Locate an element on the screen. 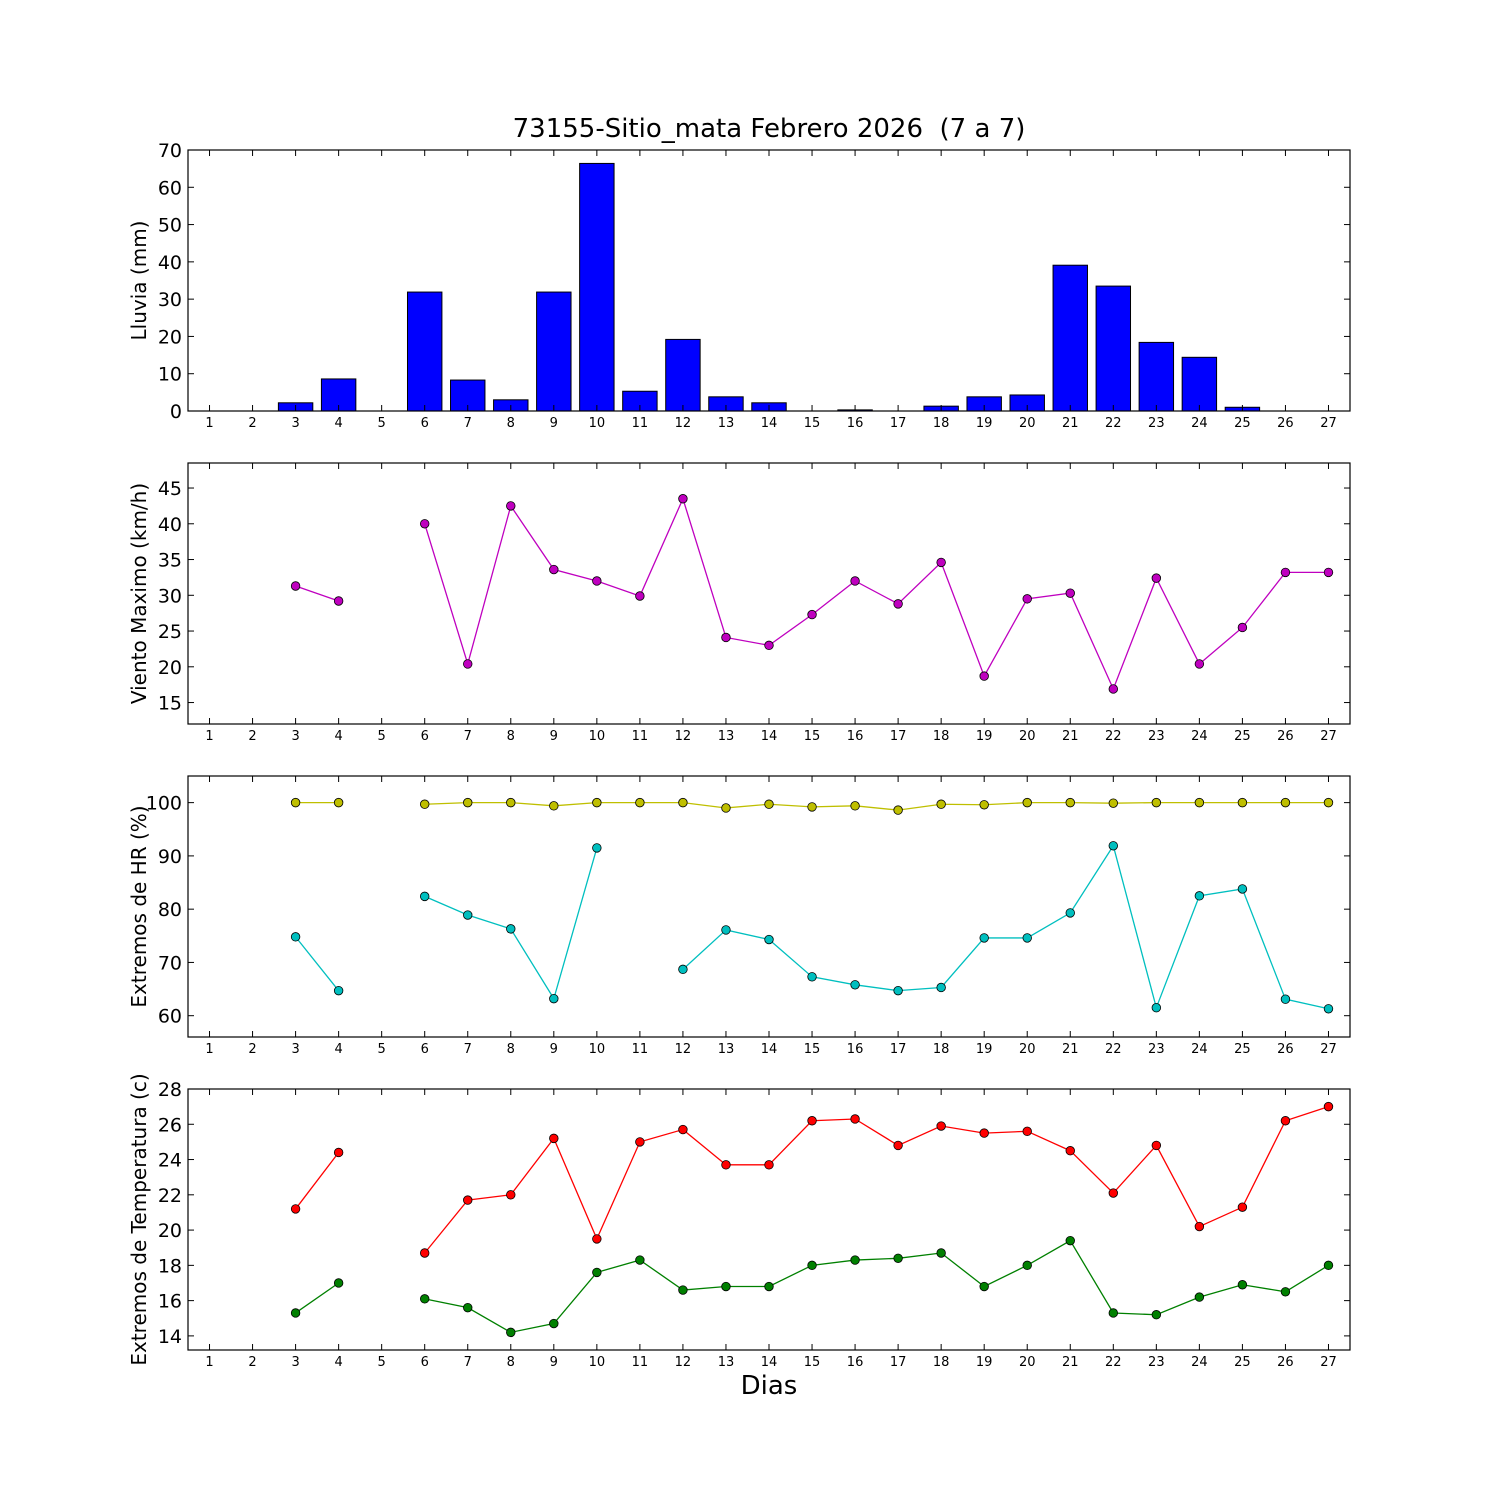 Image resolution: width=1500 pixels, height=1500 pixels. x-tick-label: 20 is located at coordinates (1027, 423).